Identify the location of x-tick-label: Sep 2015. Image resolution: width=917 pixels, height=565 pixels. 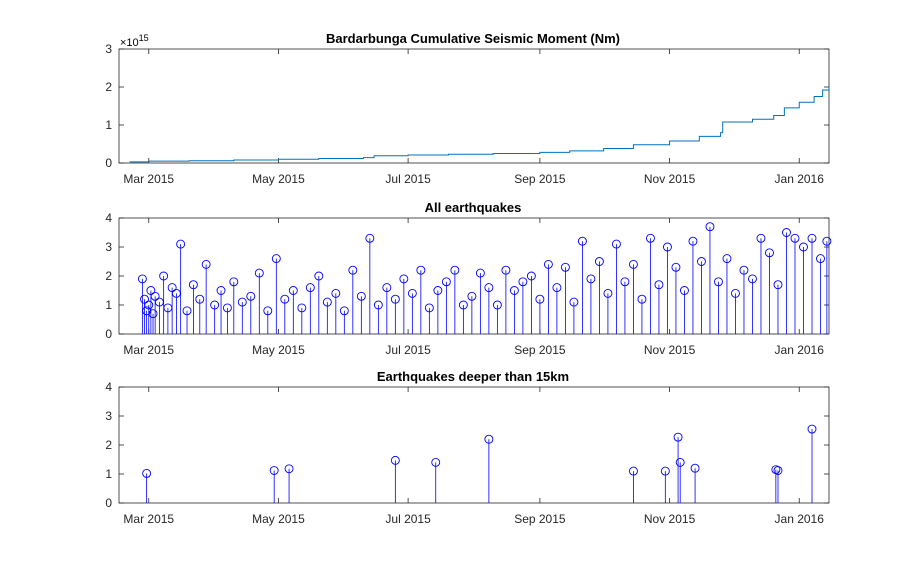
(540, 179).